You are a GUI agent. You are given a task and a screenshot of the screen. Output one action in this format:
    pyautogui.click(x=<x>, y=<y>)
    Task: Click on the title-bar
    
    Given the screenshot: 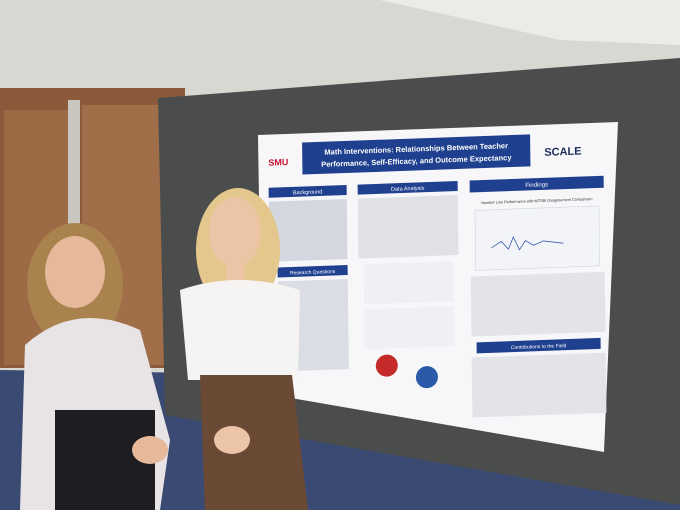 What is the action you would take?
    pyautogui.click(x=416, y=154)
    